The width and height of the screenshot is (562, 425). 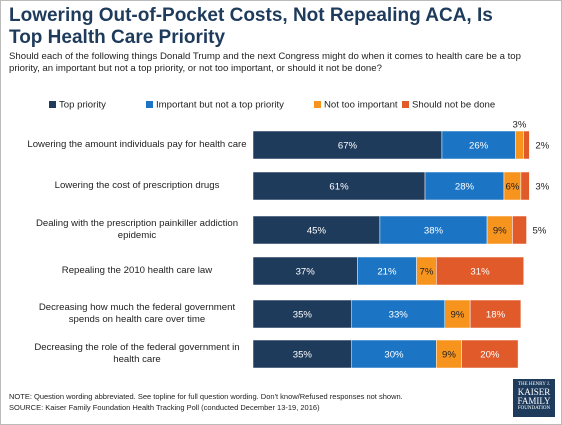 I want to click on value-label: 28%, so click(x=465, y=187).